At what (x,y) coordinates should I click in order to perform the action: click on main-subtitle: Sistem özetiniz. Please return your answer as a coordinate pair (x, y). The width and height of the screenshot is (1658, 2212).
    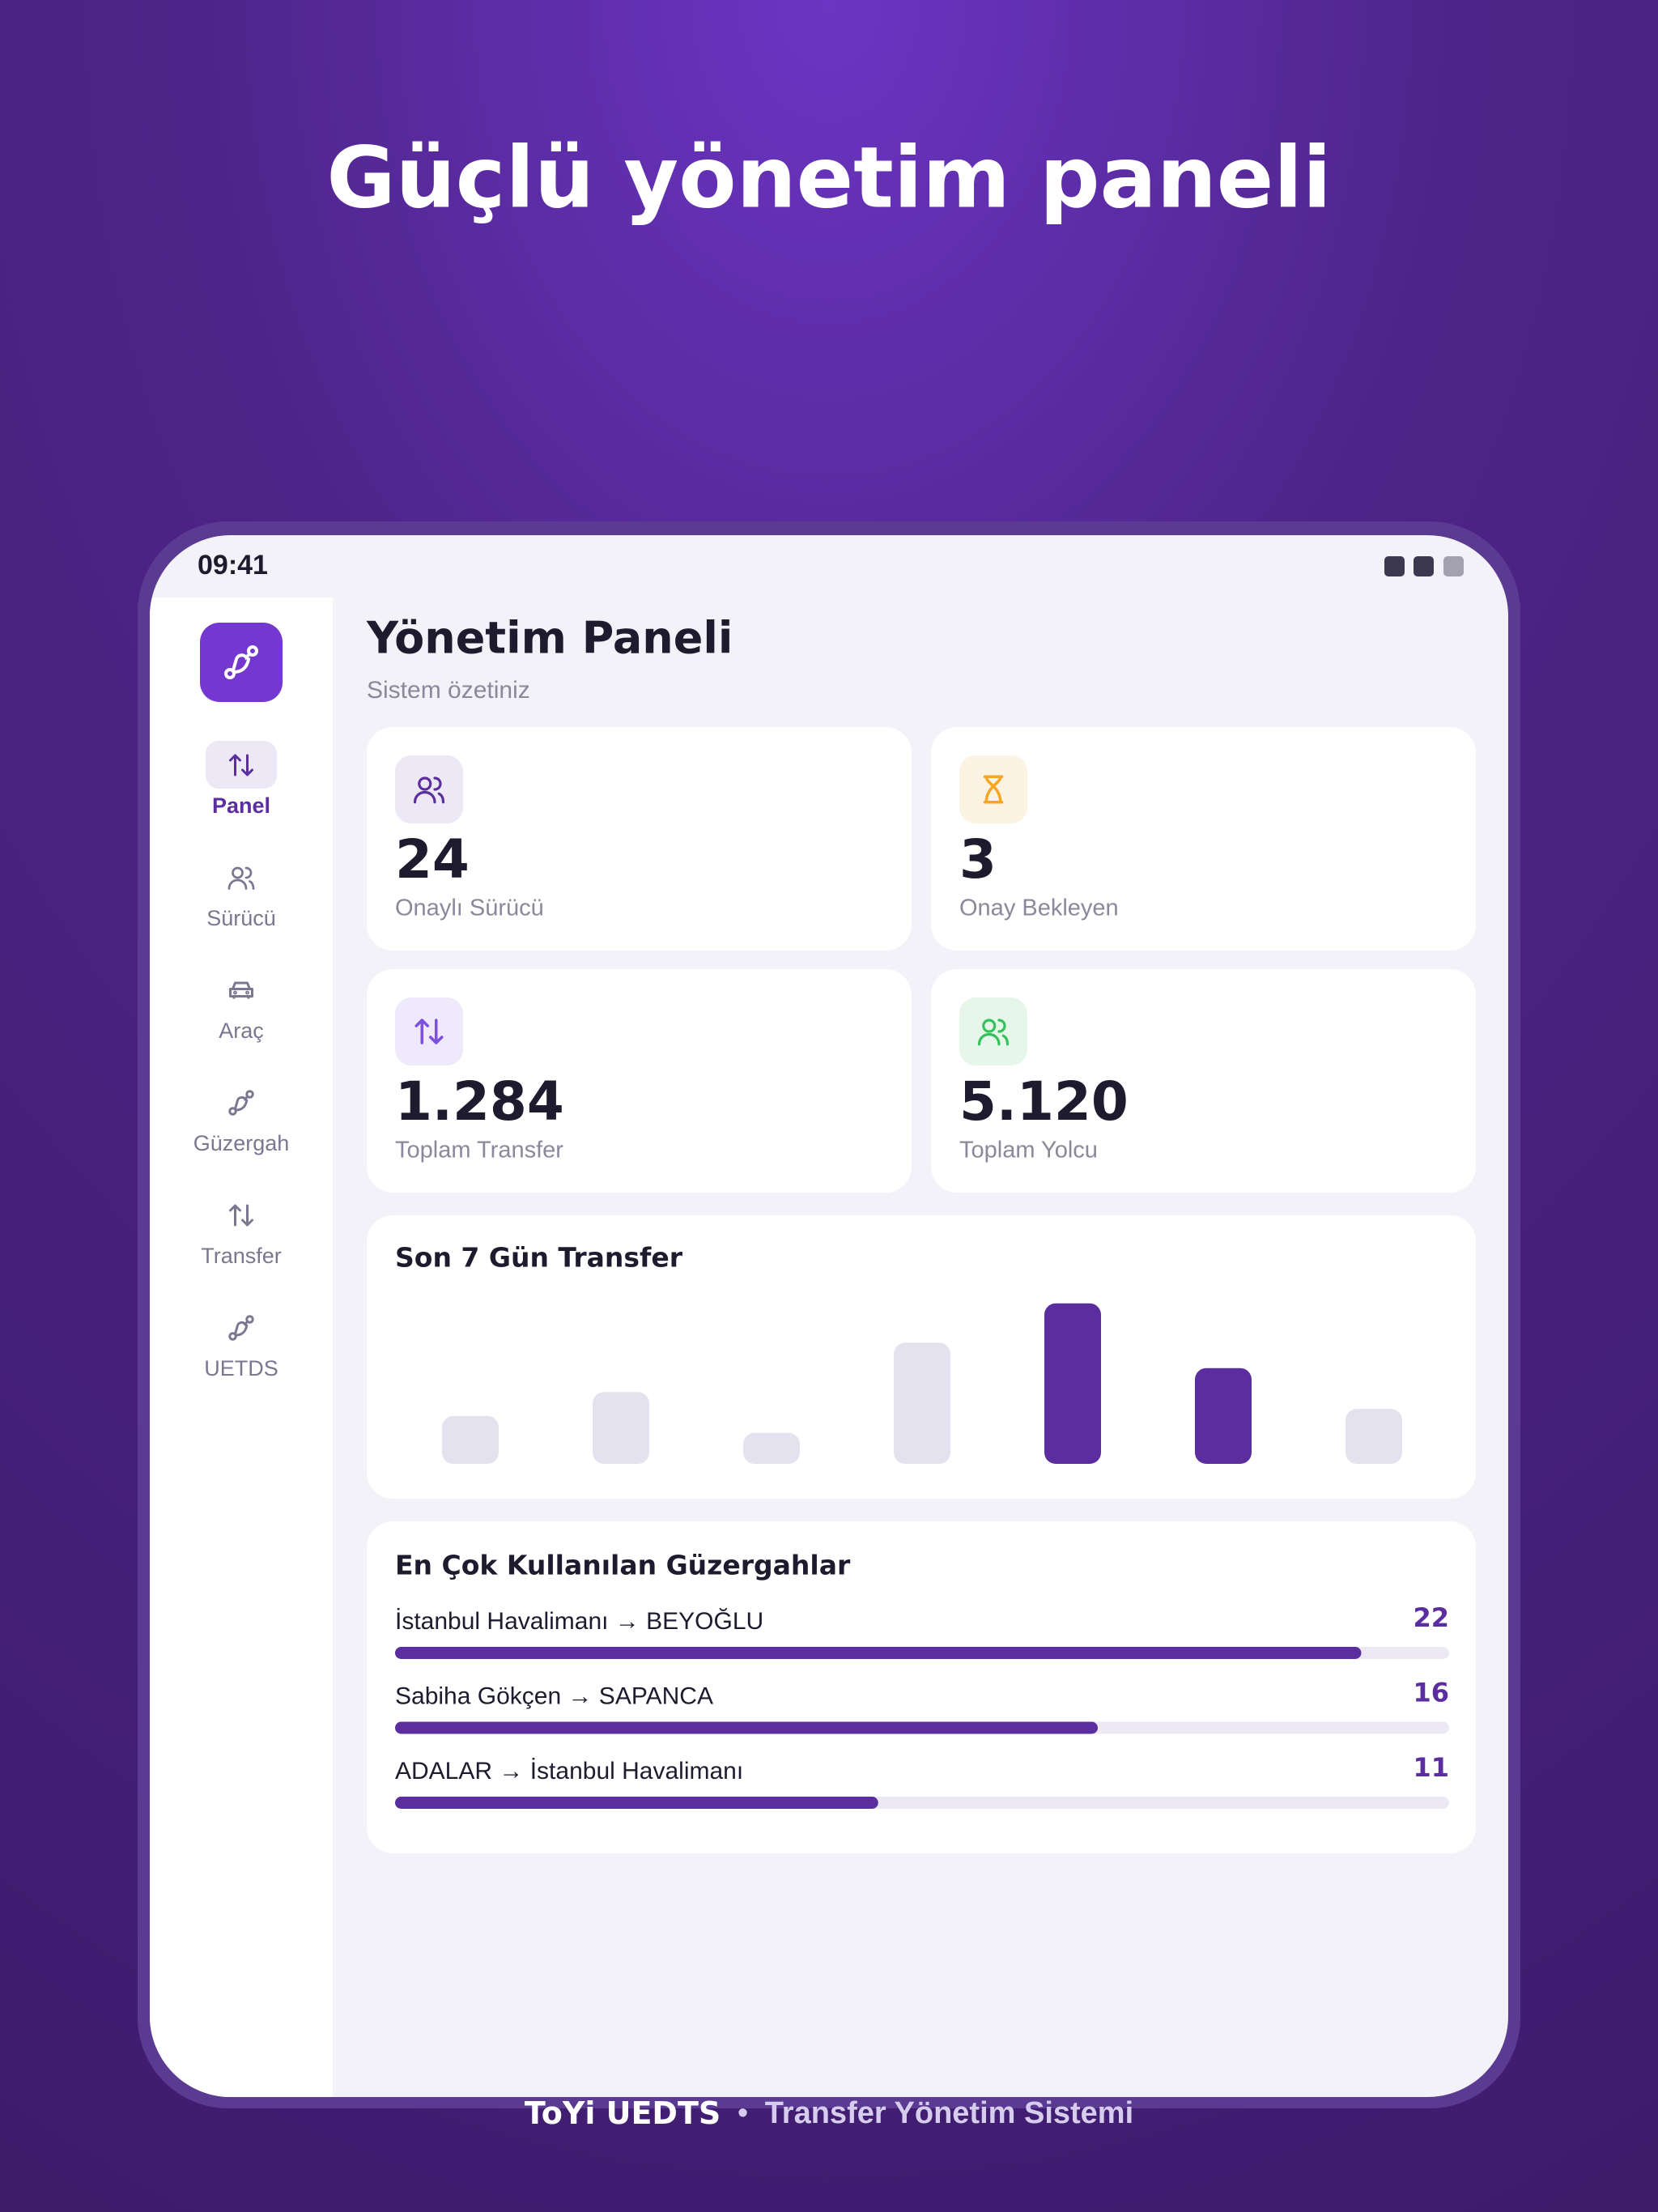
    Looking at the image, I should click on (448, 690).